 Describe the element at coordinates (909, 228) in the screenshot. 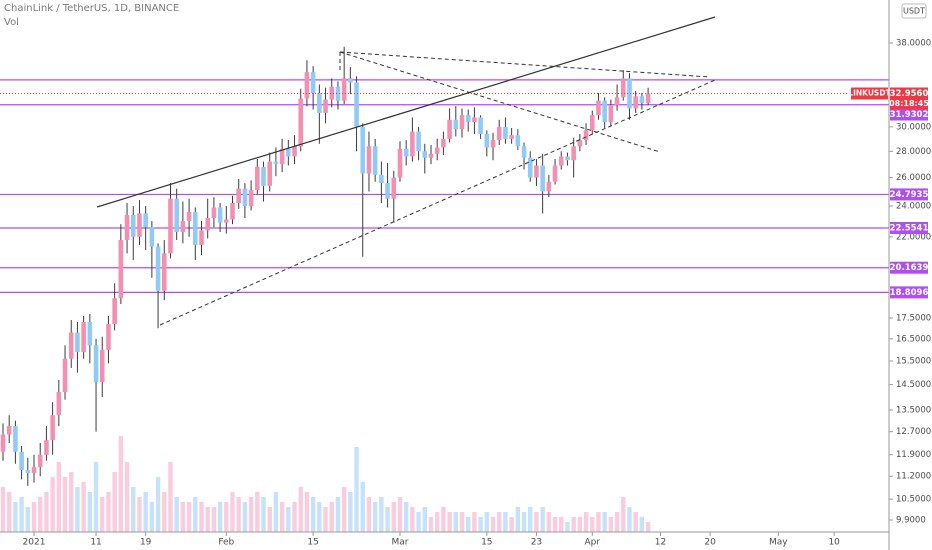

I see `level-label: 22.5541` at that location.